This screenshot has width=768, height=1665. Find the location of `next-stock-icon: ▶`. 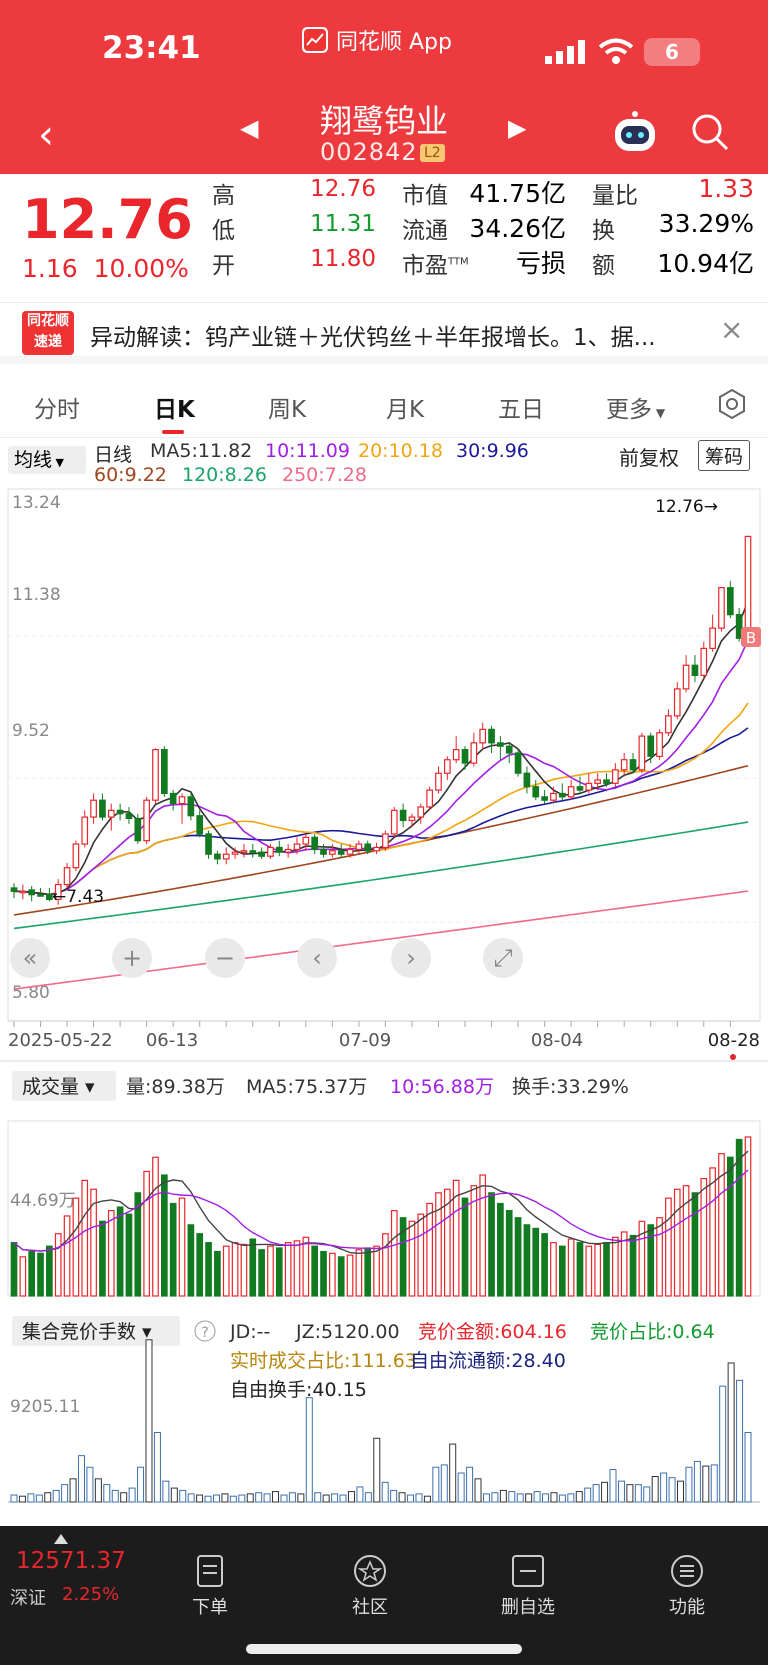

next-stock-icon: ▶ is located at coordinates (517, 128).